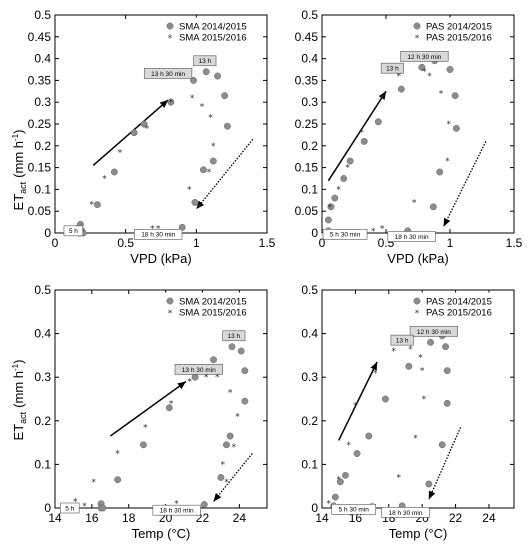 This screenshot has width=531, height=550. What do you see at coordinates (170, 26) in the screenshot?
I see `legend-marker-circle` at bounding box center [170, 26].